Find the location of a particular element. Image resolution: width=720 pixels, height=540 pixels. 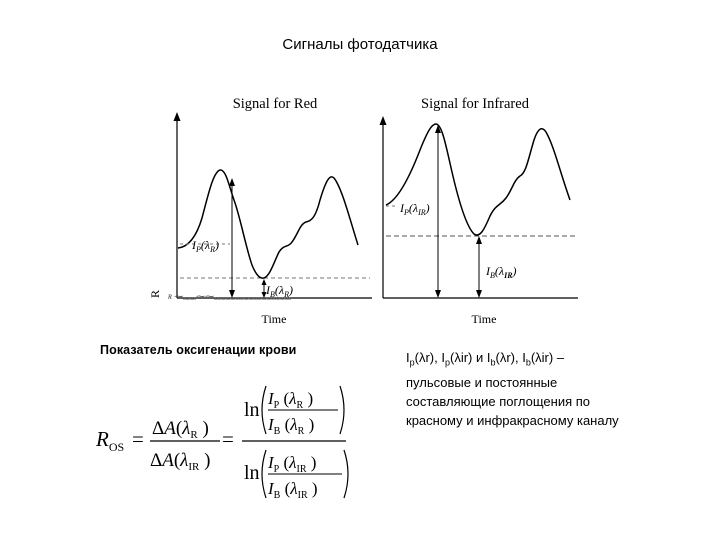

formula-num: ΔA(λR ) is located at coordinates (180, 429).